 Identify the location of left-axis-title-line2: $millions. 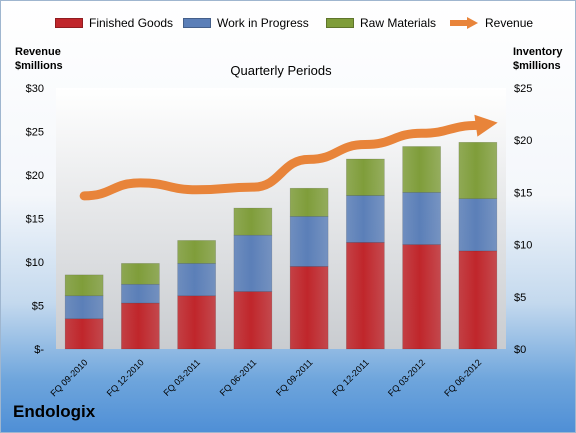
(39, 66).